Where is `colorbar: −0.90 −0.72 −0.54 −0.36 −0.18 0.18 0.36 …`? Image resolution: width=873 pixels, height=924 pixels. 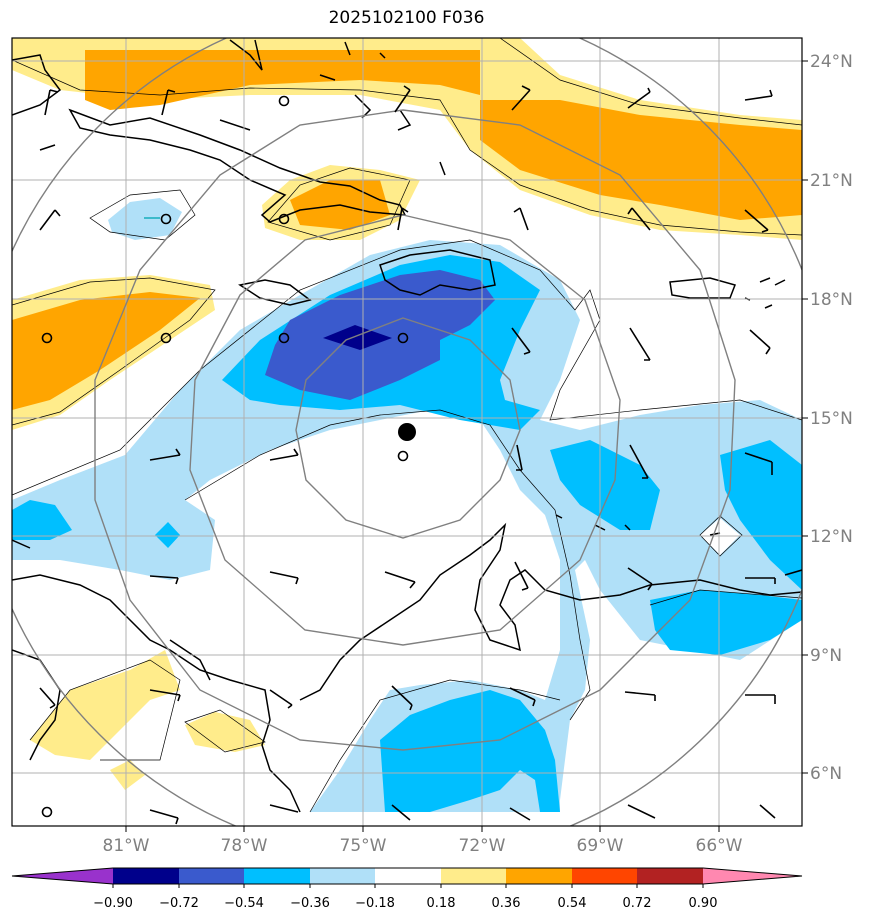
colorbar: −0.90 −0.72 −0.54 −0.36 −0.18 0.18 0.36 … is located at coordinates (407, 889).